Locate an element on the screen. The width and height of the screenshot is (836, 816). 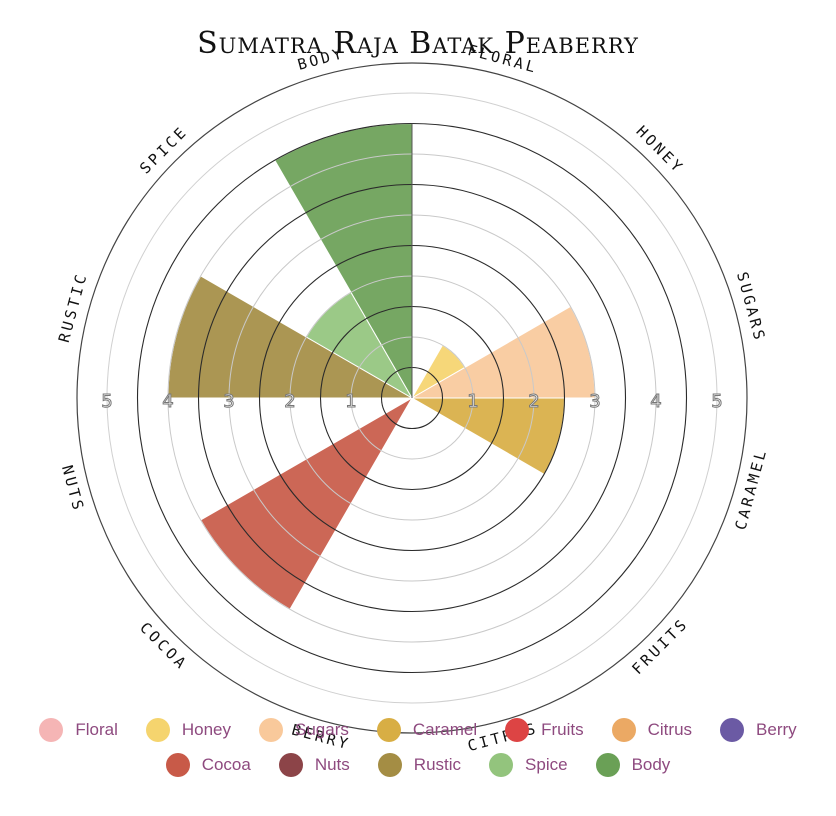
category-label-sugars: SUGARS is located at coordinates (751, 307).